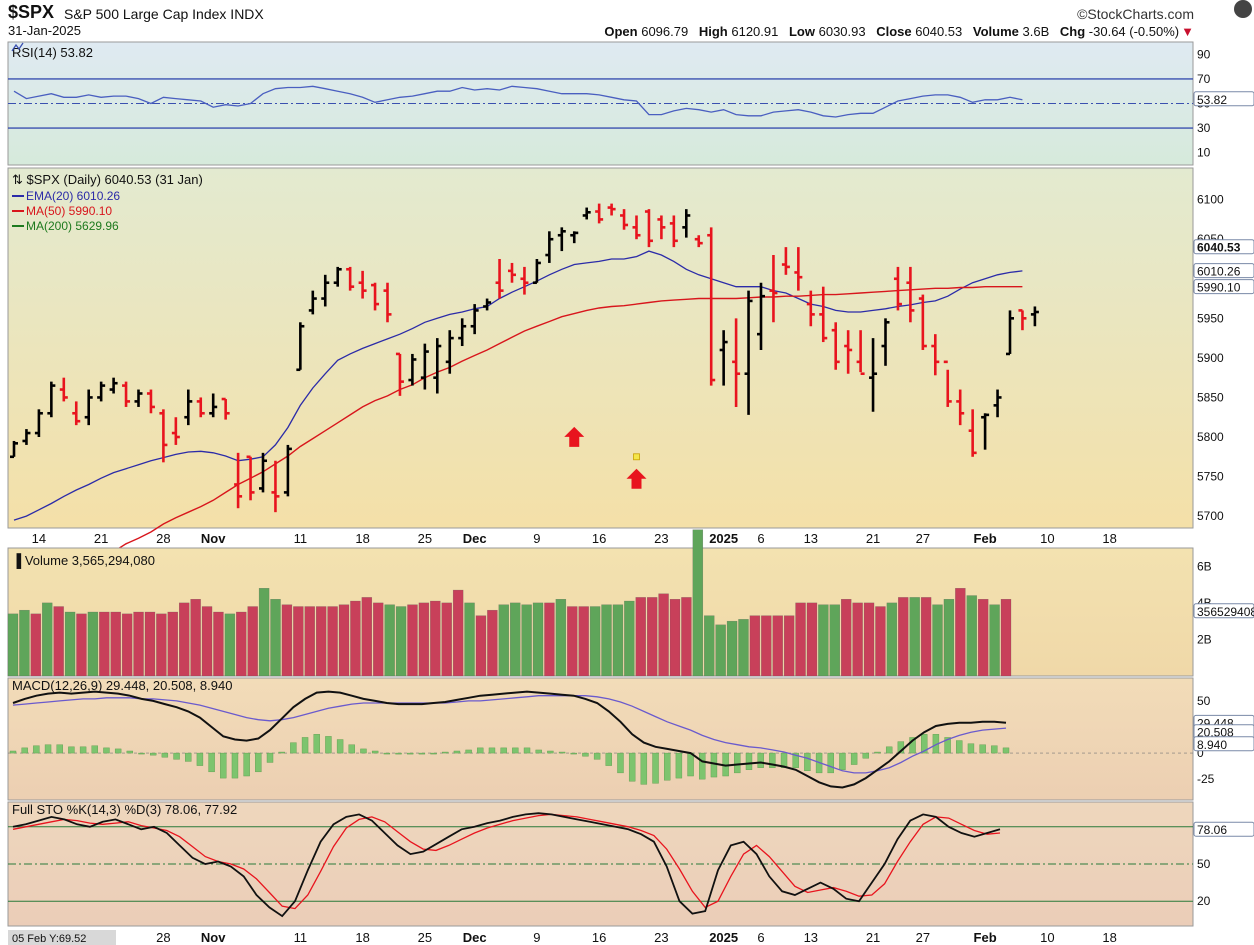  Describe the element at coordinates (1212, 745) in the screenshot. I see `macd-value-label: 8.940` at that location.